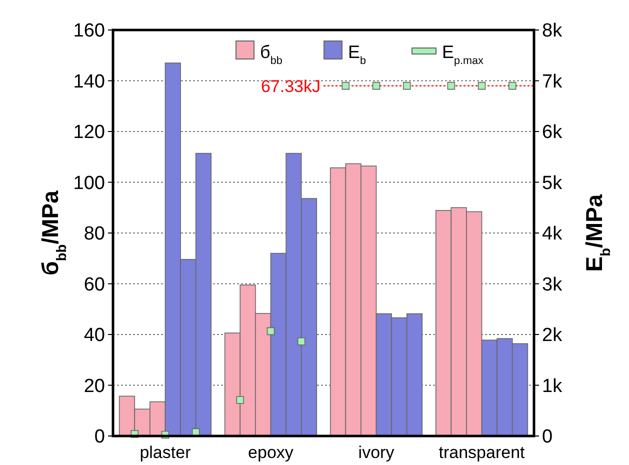 Image resolution: width=629 pixels, height=465 pixels. I want to click on y2-tick-label: 3k, so click(552, 285).